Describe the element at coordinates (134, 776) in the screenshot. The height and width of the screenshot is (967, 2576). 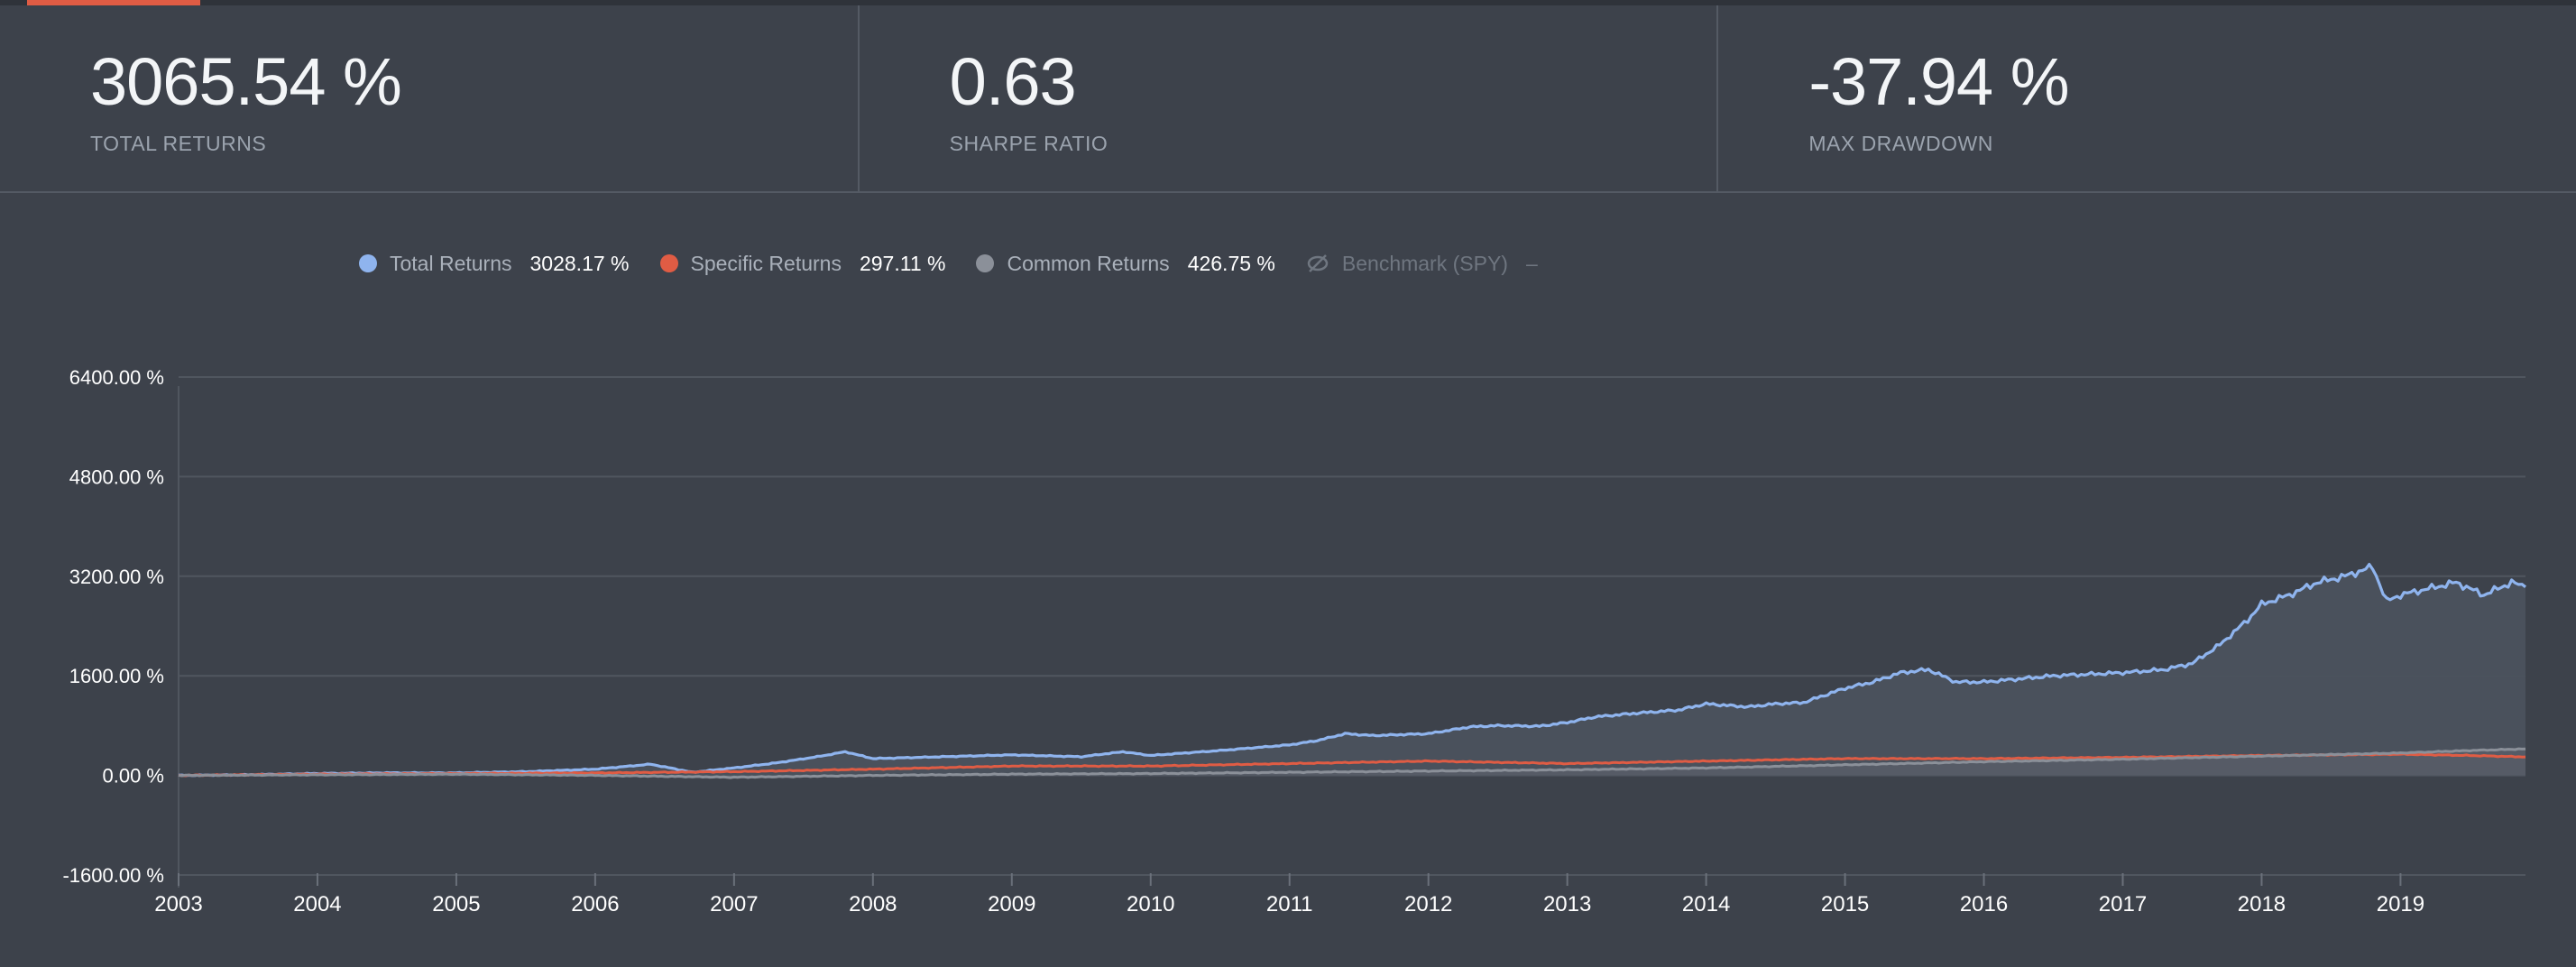
I see `y-tick-label: 0.00 %` at that location.